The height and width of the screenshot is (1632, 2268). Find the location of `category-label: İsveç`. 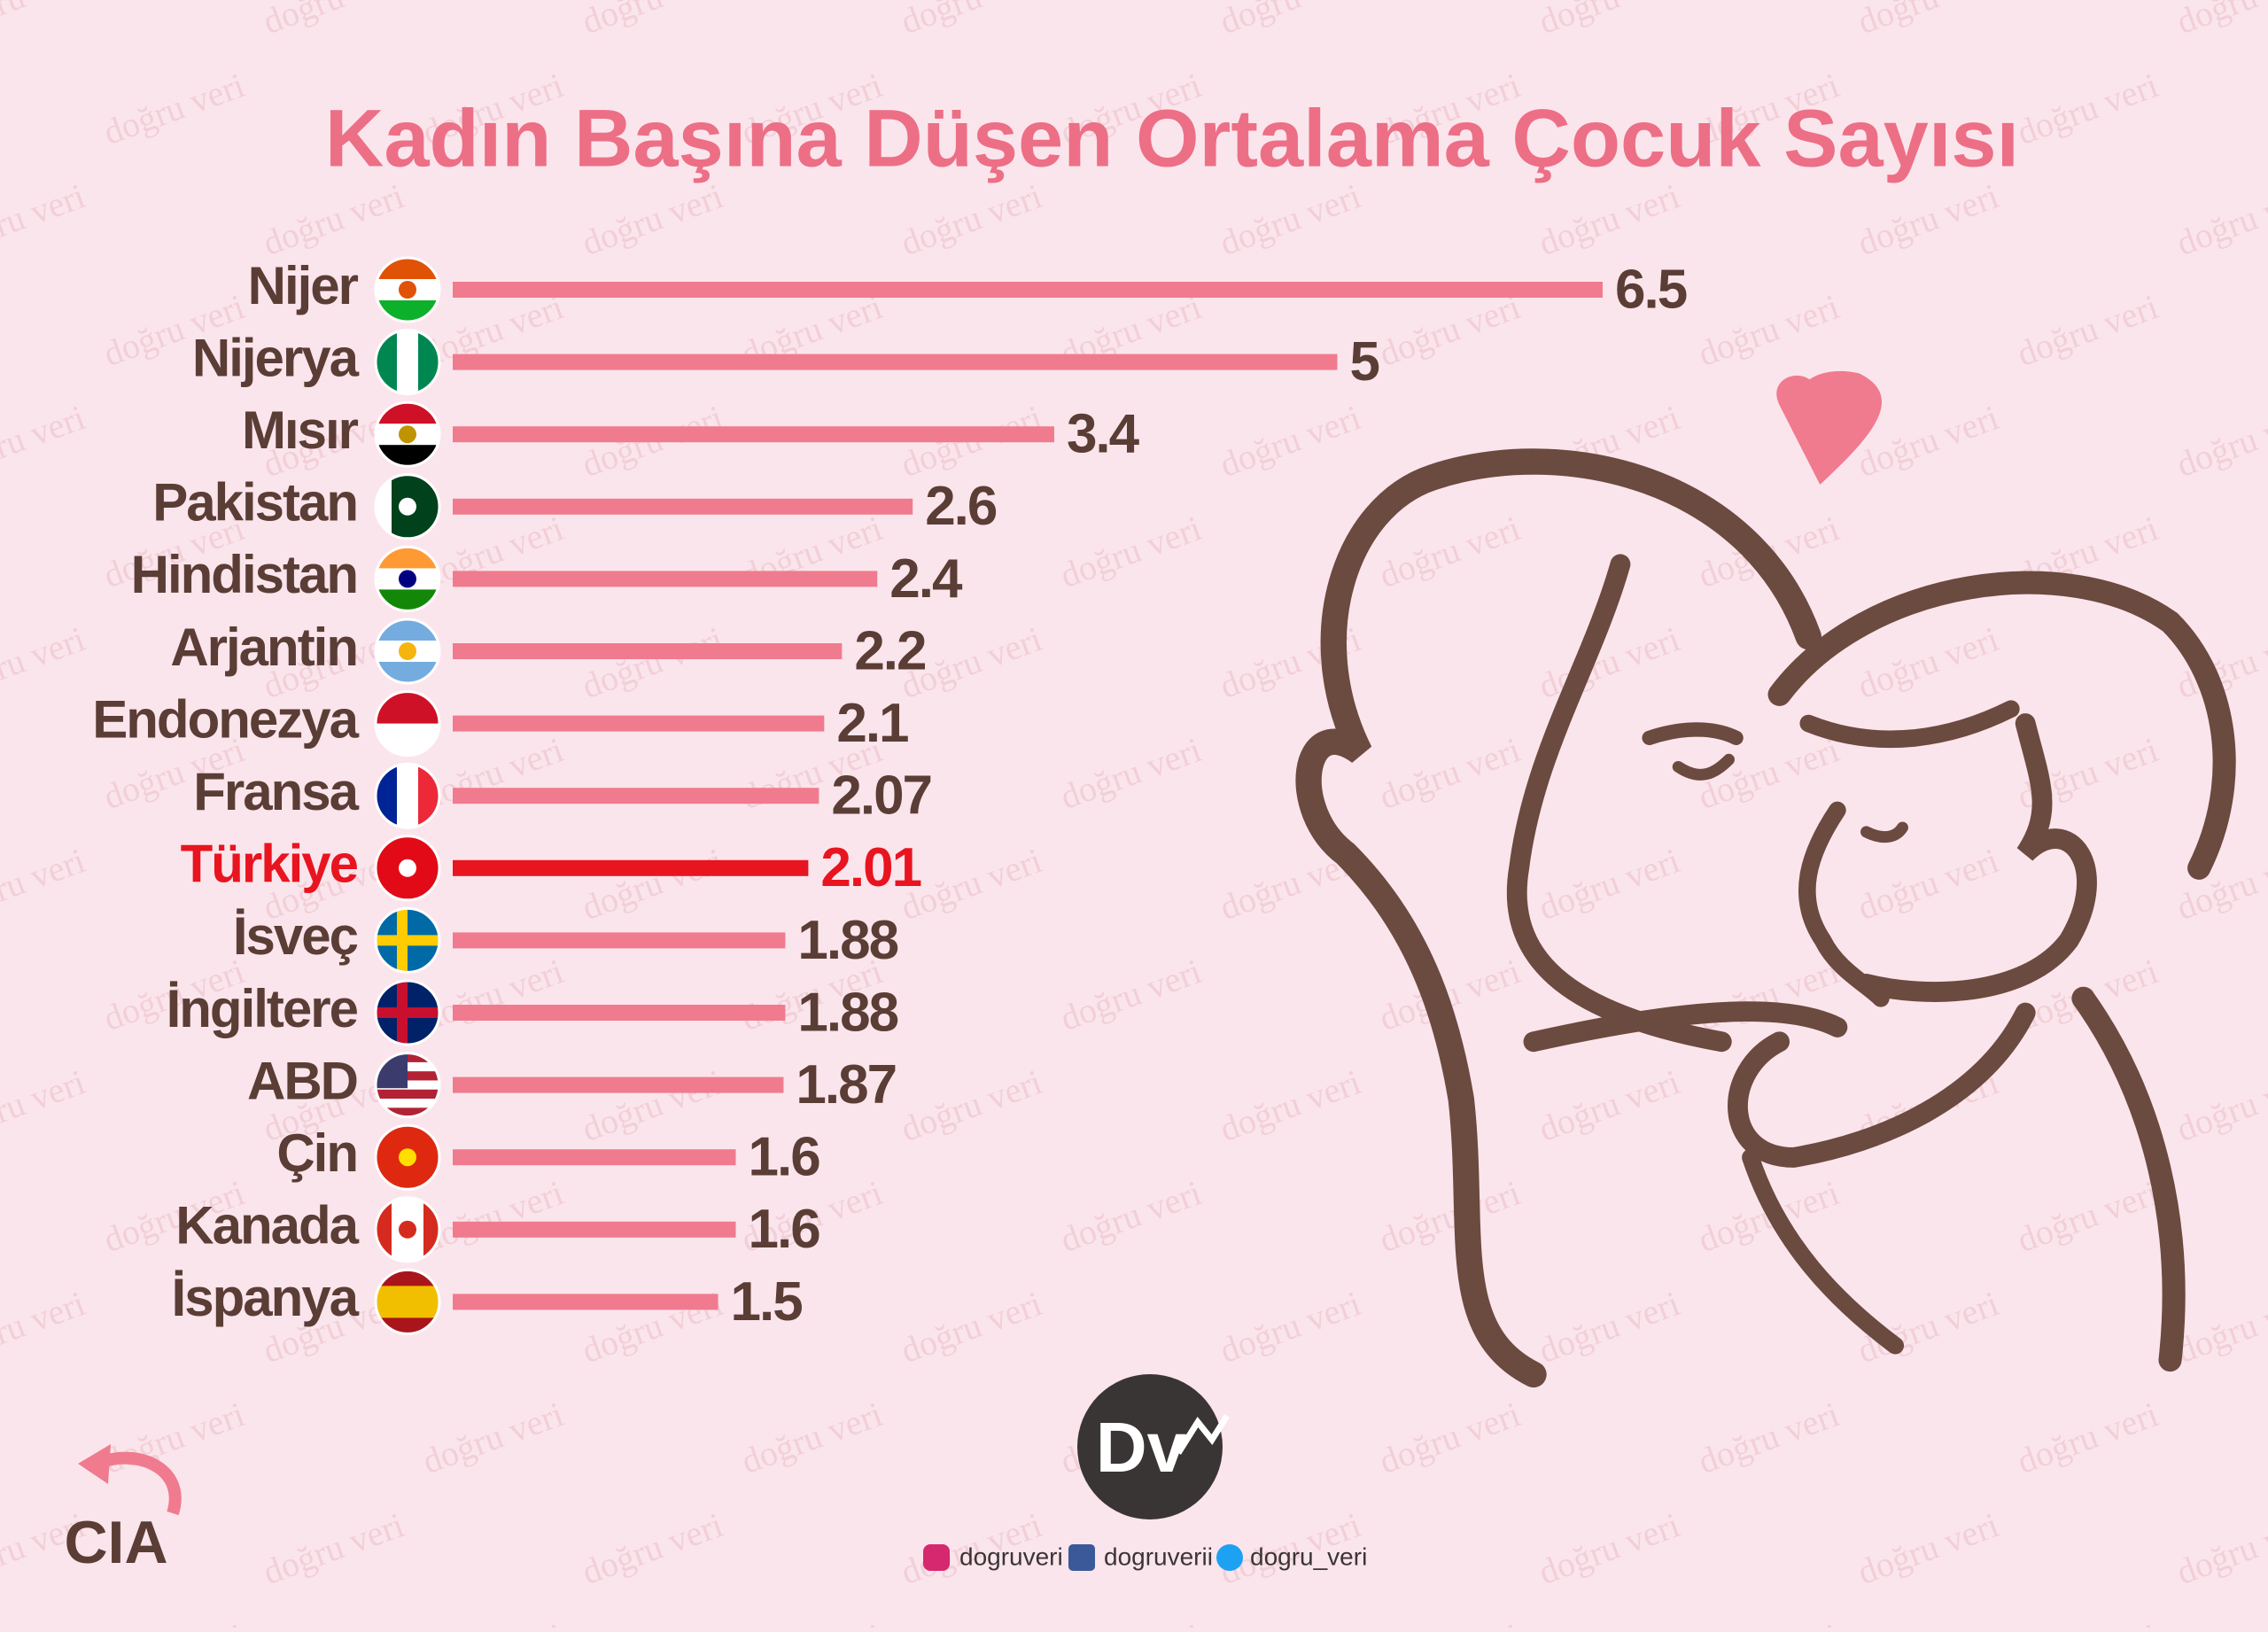

category-label: İsveç is located at coordinates (295, 936).